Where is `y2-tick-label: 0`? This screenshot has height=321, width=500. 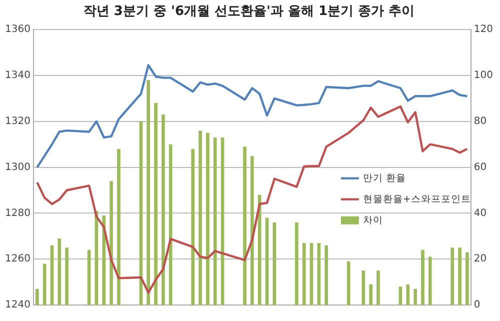
y2-tick-label: 0 is located at coordinates (477, 305).